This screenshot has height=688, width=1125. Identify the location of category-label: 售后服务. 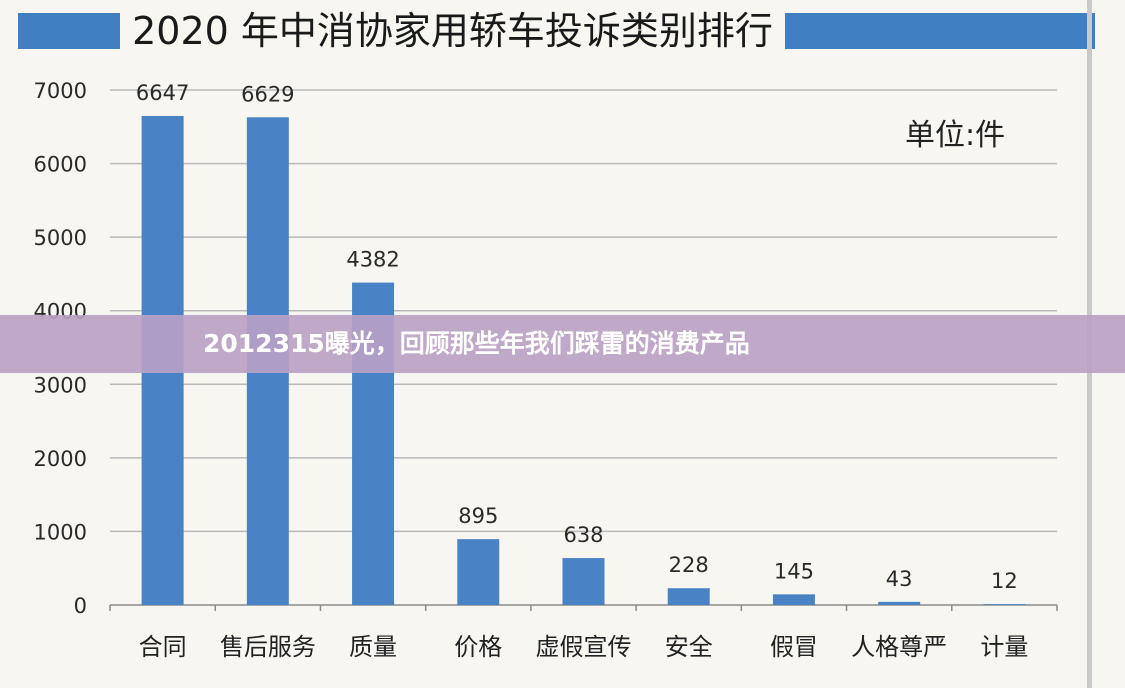
(268, 647).